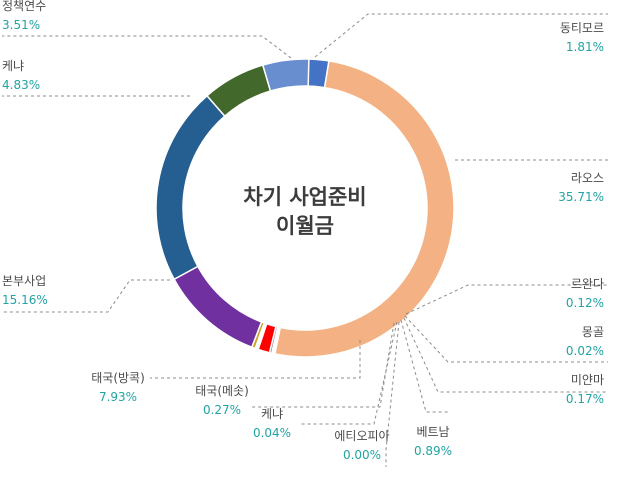 Image resolution: width=620 pixels, height=497 pixels. I want to click on slice-label-name-8: 케냐, so click(272, 414).